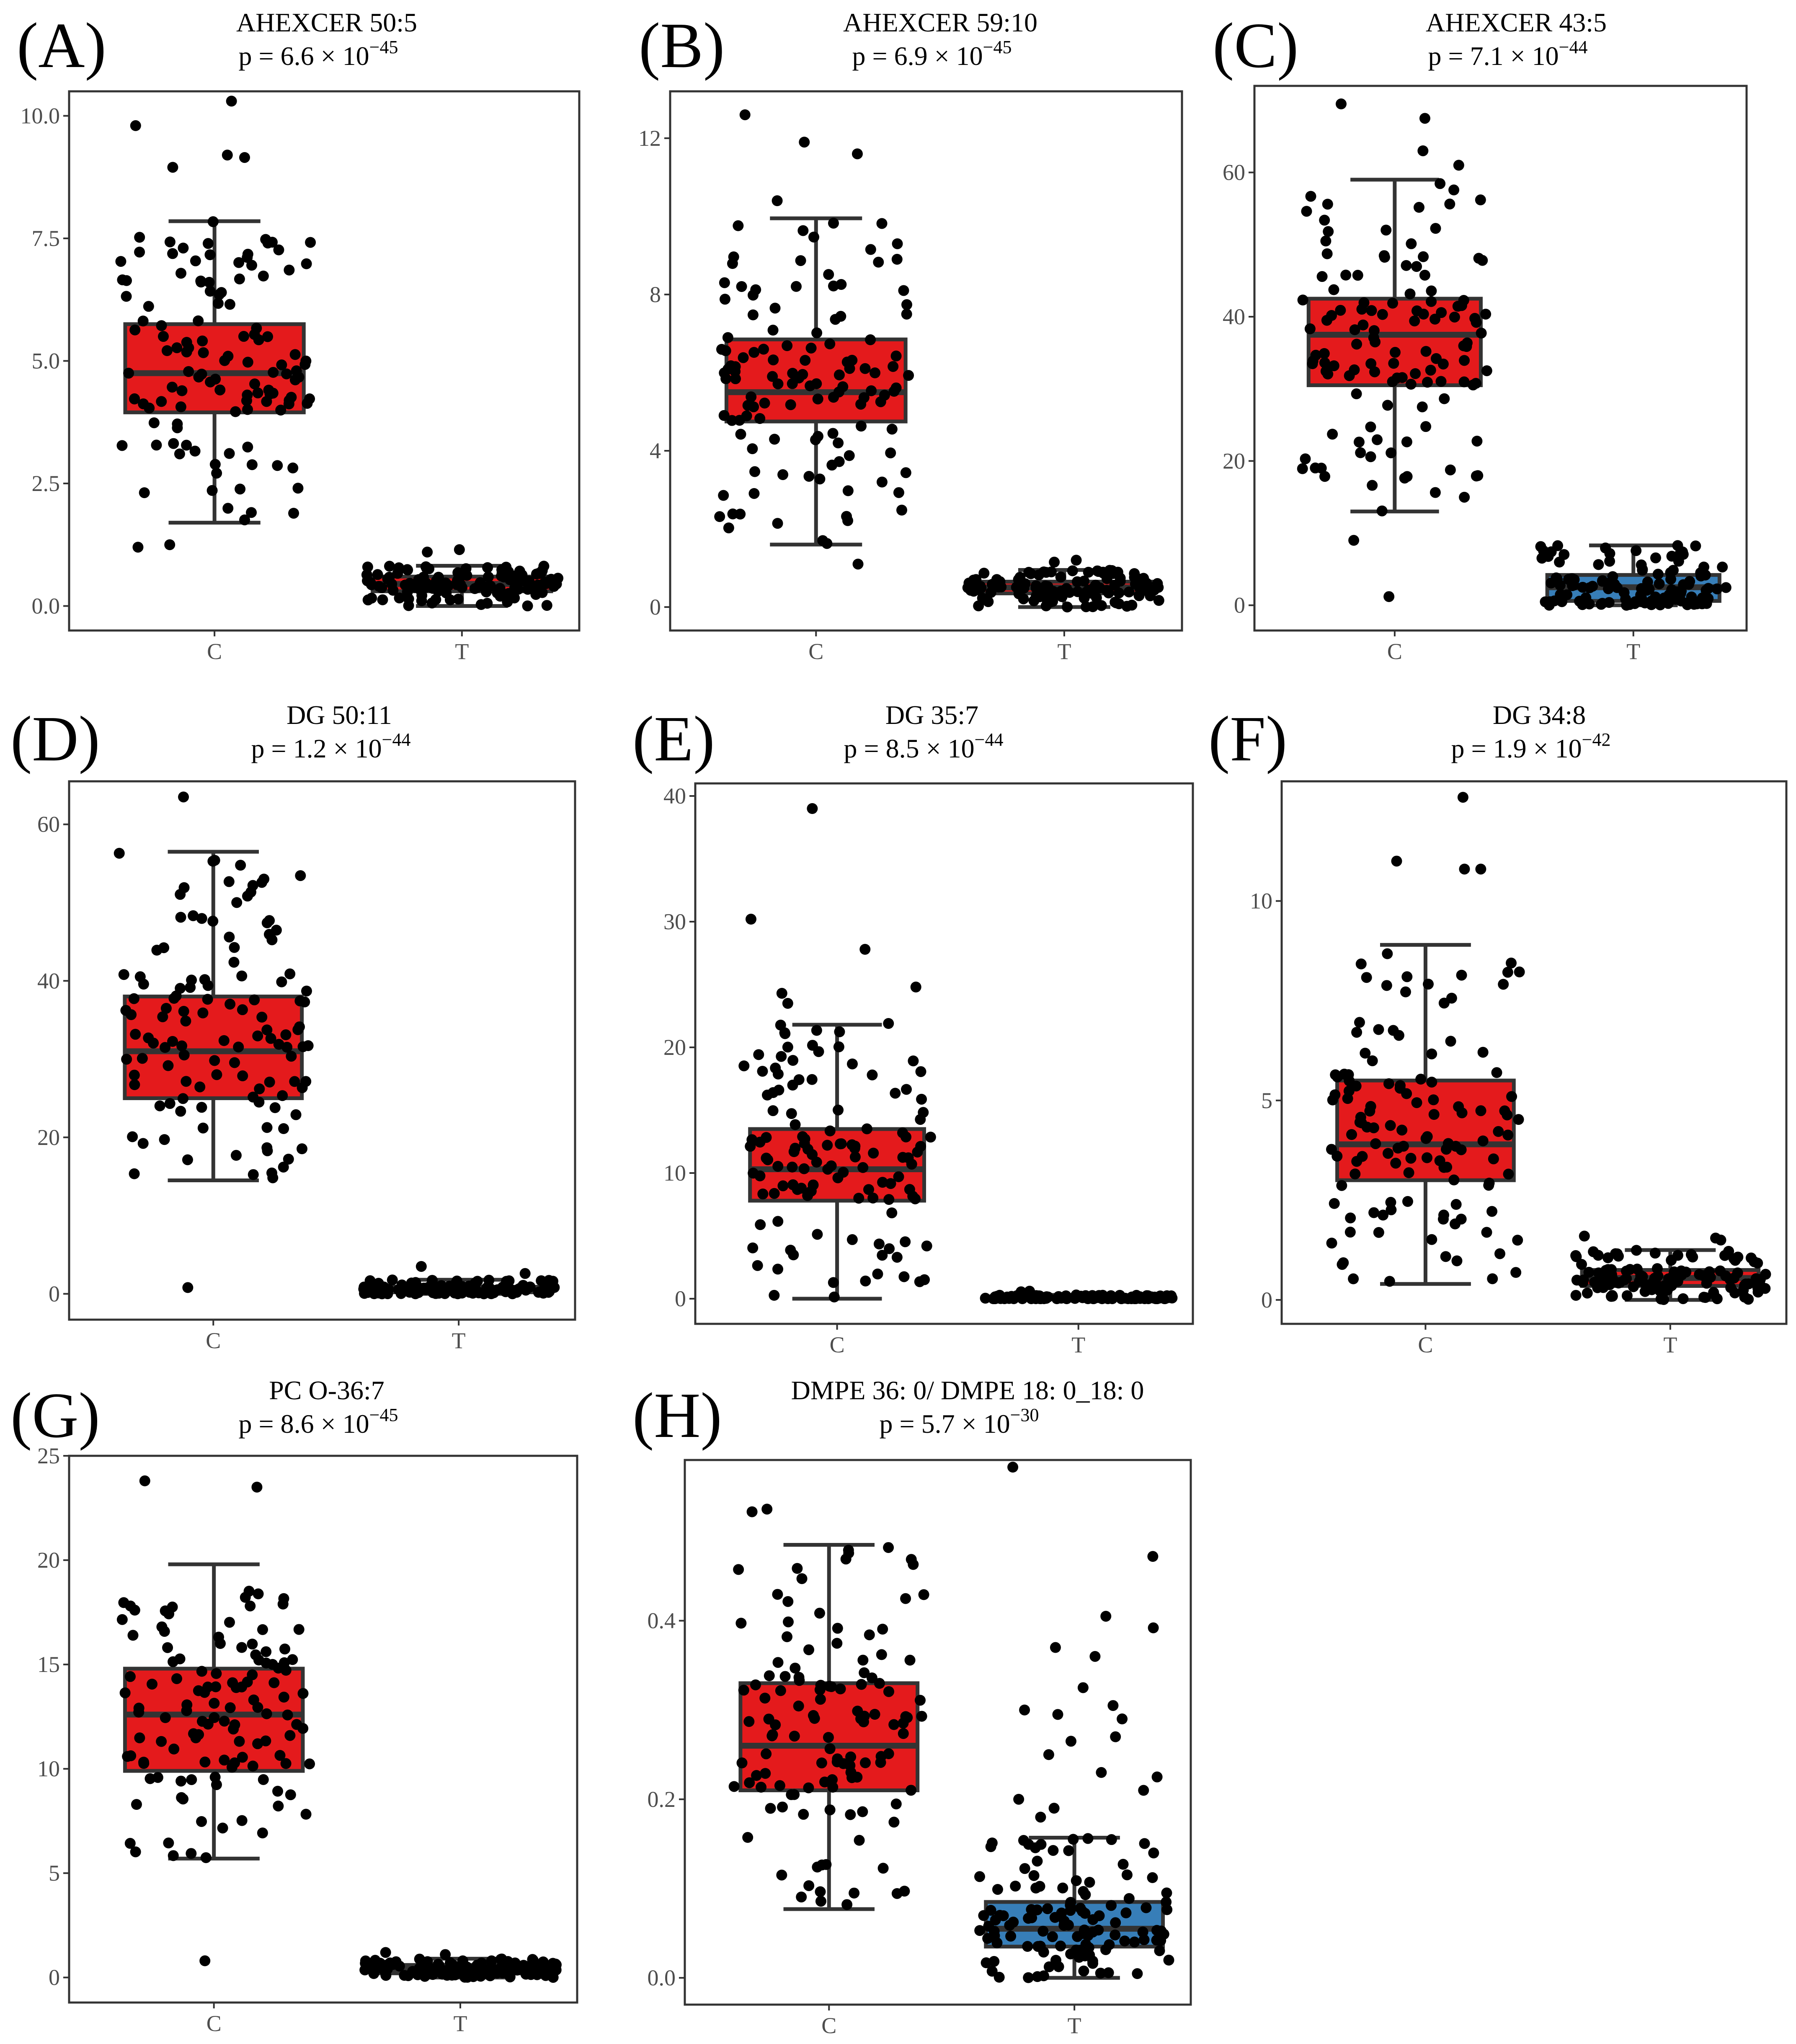 This screenshot has height=2044, width=1796. I want to click on chart-title: DG 35:7, so click(932, 715).